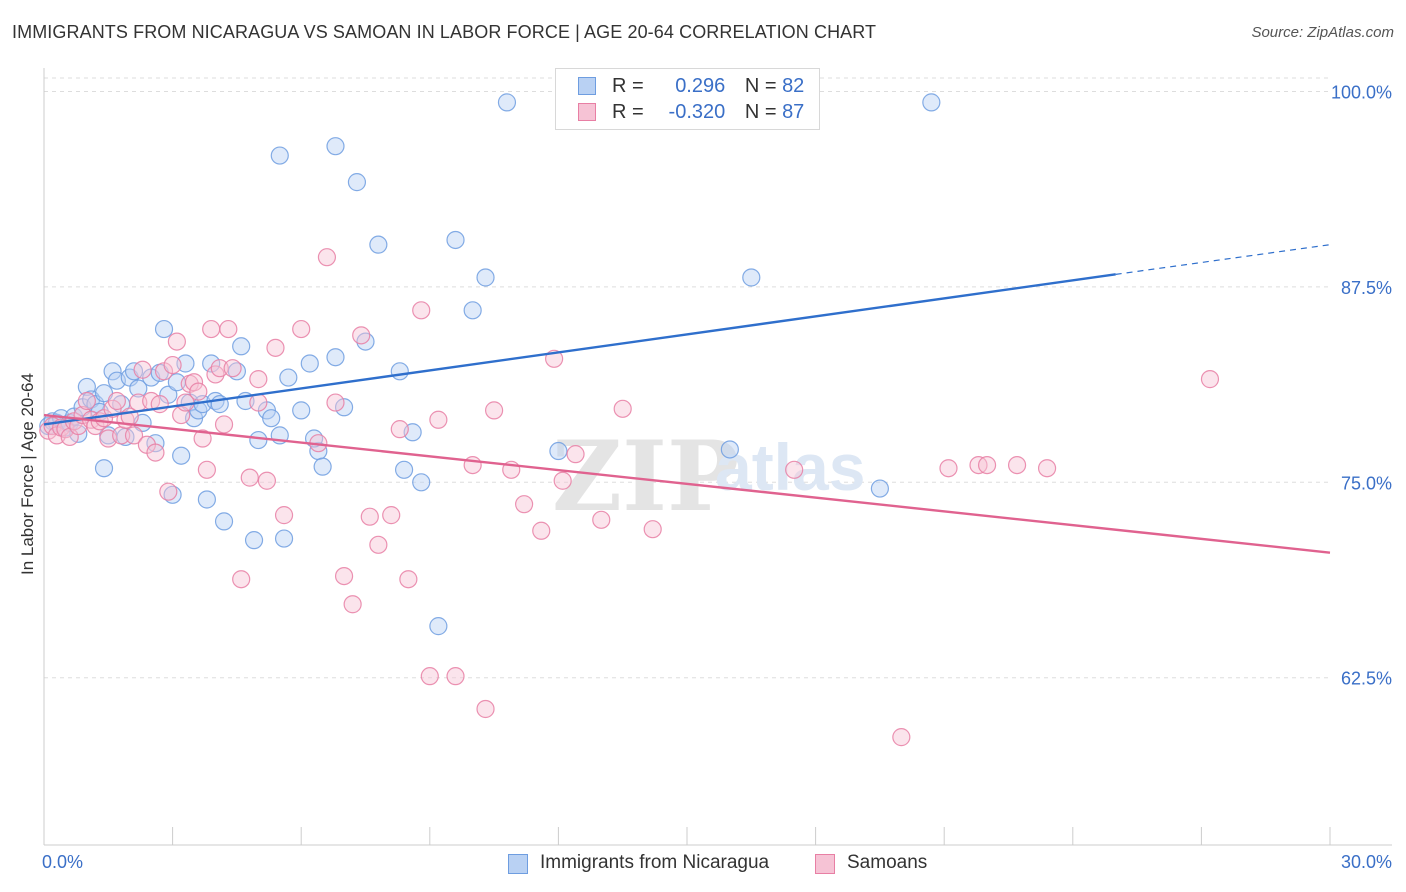 The width and height of the screenshot is (1406, 892). What do you see at coordinates (697, 112) in the screenshot?
I see `legend-r-value-samoans: -0.320` at bounding box center [697, 112].